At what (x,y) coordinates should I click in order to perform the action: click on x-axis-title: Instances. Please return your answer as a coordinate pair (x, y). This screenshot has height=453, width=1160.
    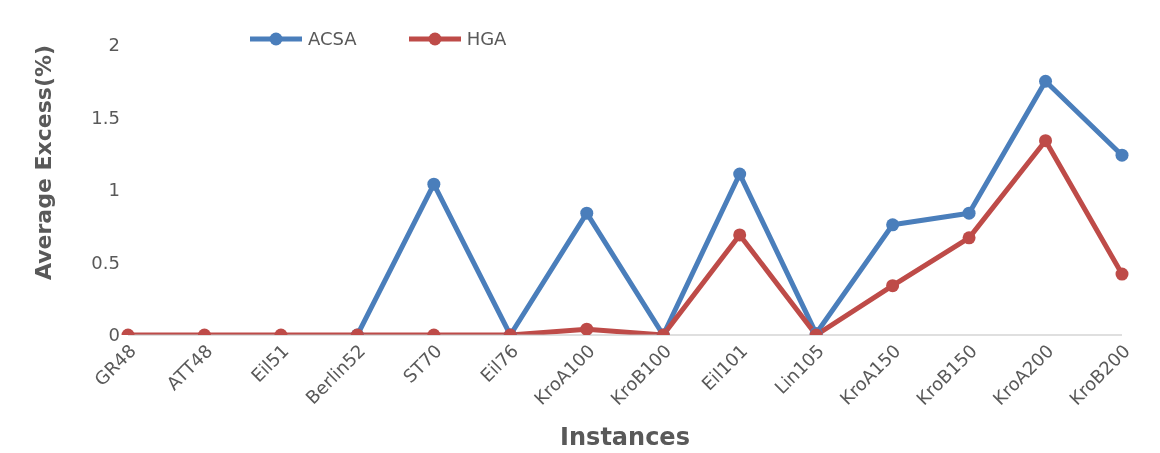
    Looking at the image, I should click on (625, 437).